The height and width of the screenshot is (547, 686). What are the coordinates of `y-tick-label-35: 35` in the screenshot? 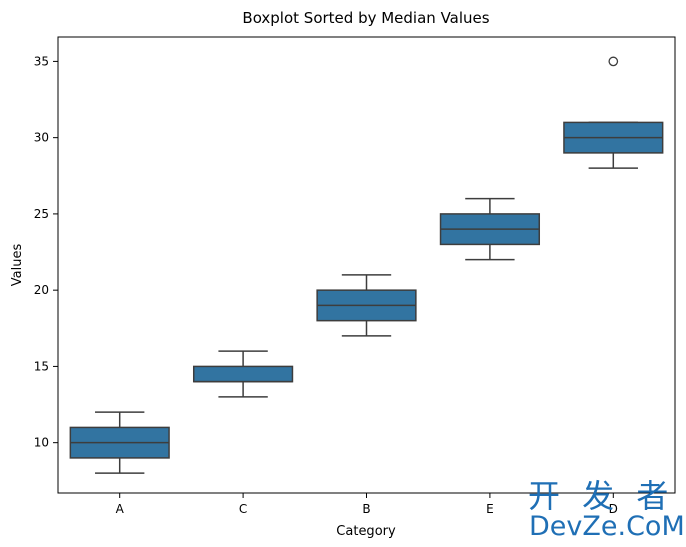 It's located at (41, 61).